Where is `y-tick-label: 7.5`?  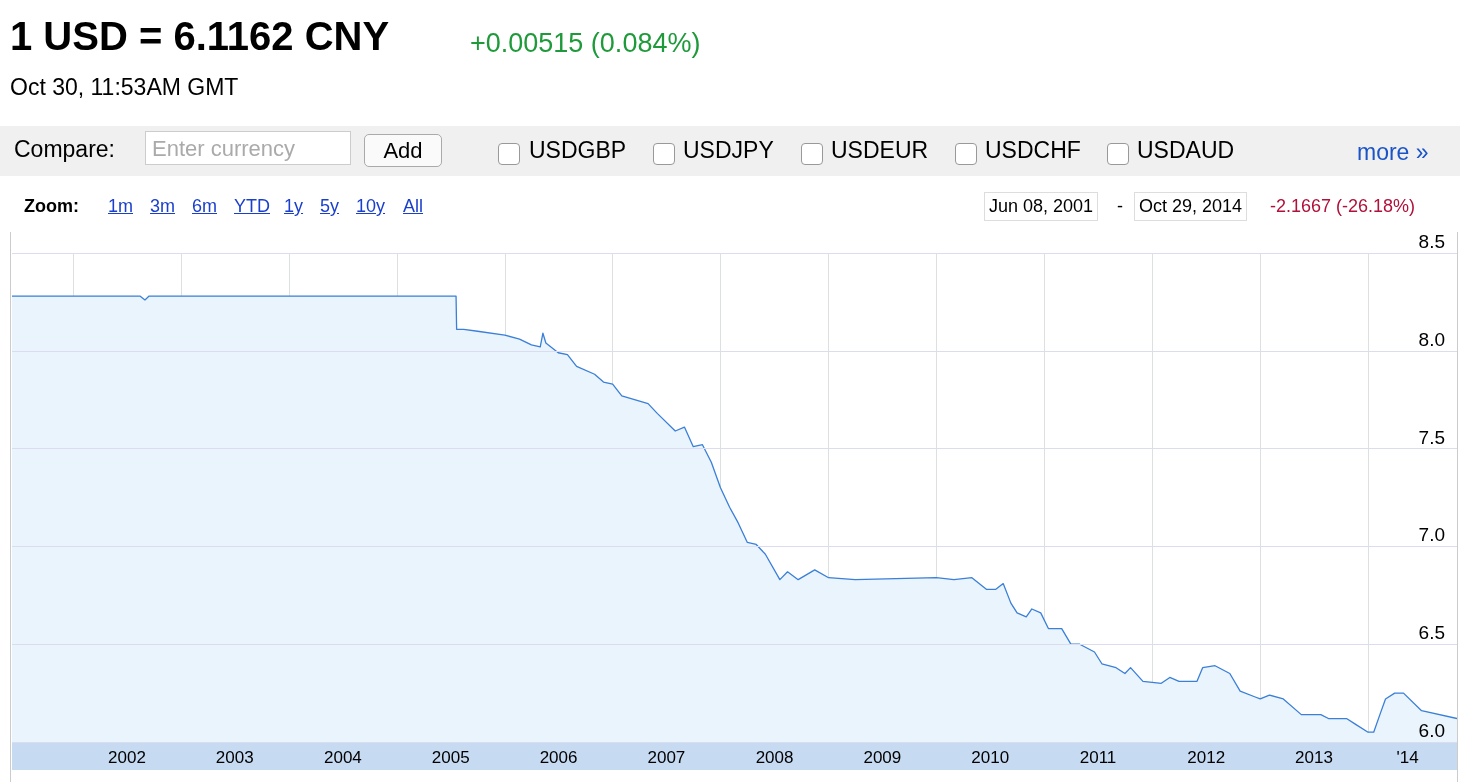 y-tick-label: 7.5 is located at coordinates (1431, 437).